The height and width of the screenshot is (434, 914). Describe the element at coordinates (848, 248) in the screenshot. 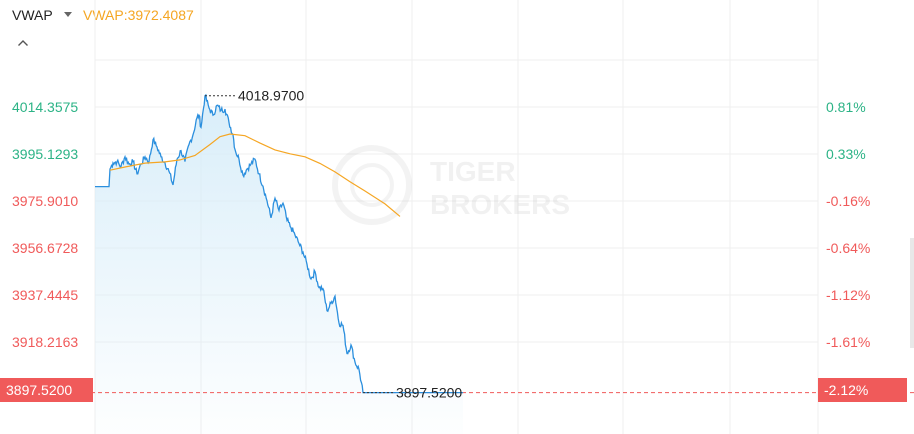

I see `y-axis-right-label: -0.64%` at that location.